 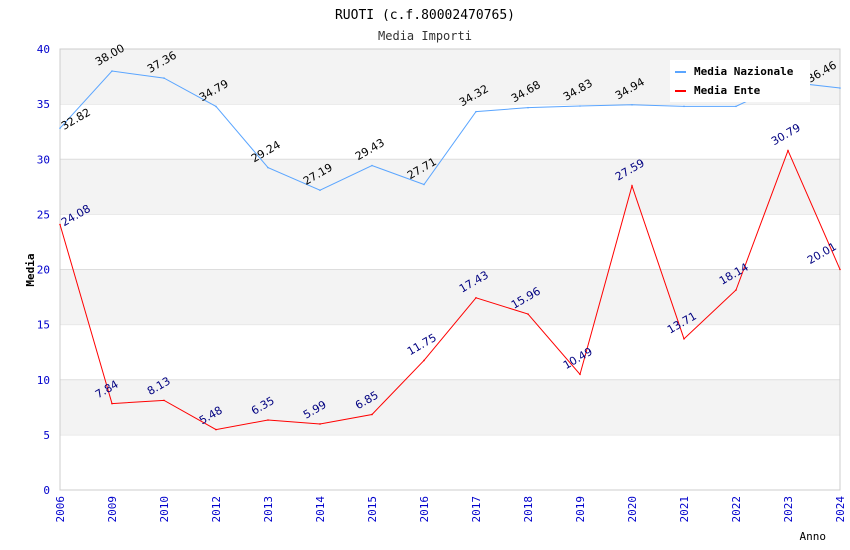 I want to click on legend-label-ente: Media Ente, so click(x=727, y=90).